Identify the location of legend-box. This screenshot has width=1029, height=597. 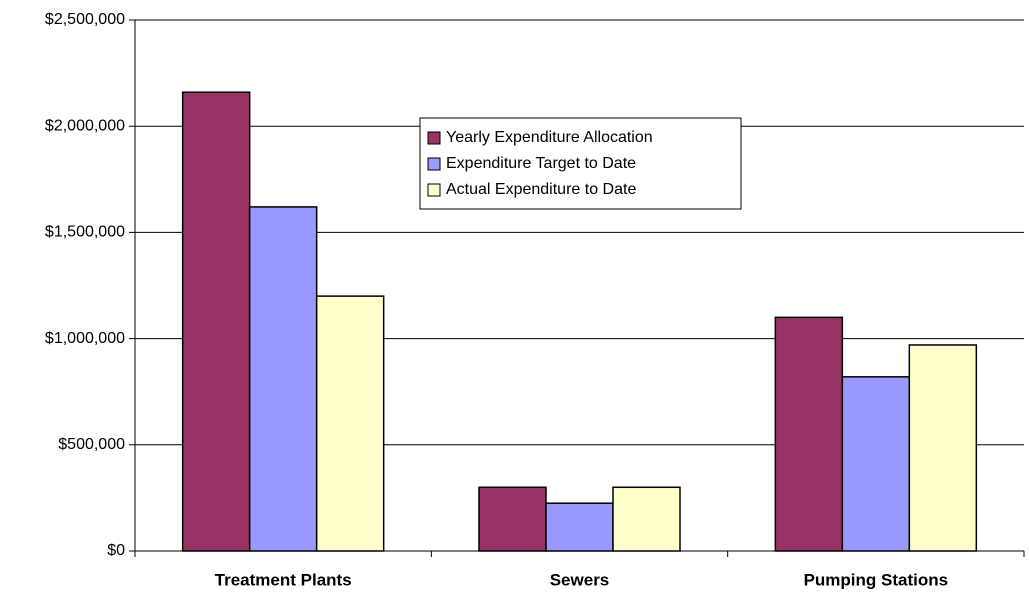
(580, 163).